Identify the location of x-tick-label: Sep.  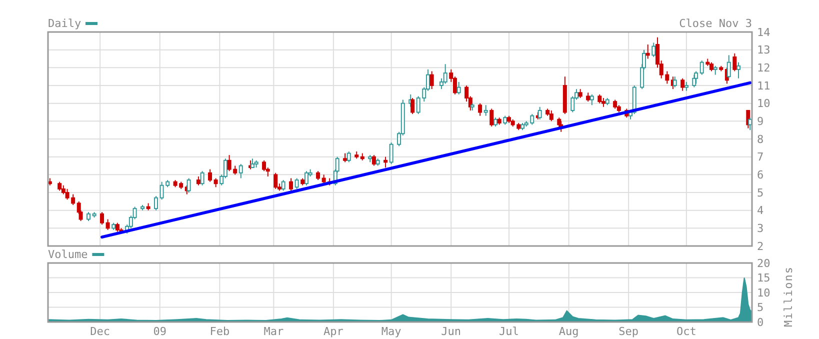
(628, 331).